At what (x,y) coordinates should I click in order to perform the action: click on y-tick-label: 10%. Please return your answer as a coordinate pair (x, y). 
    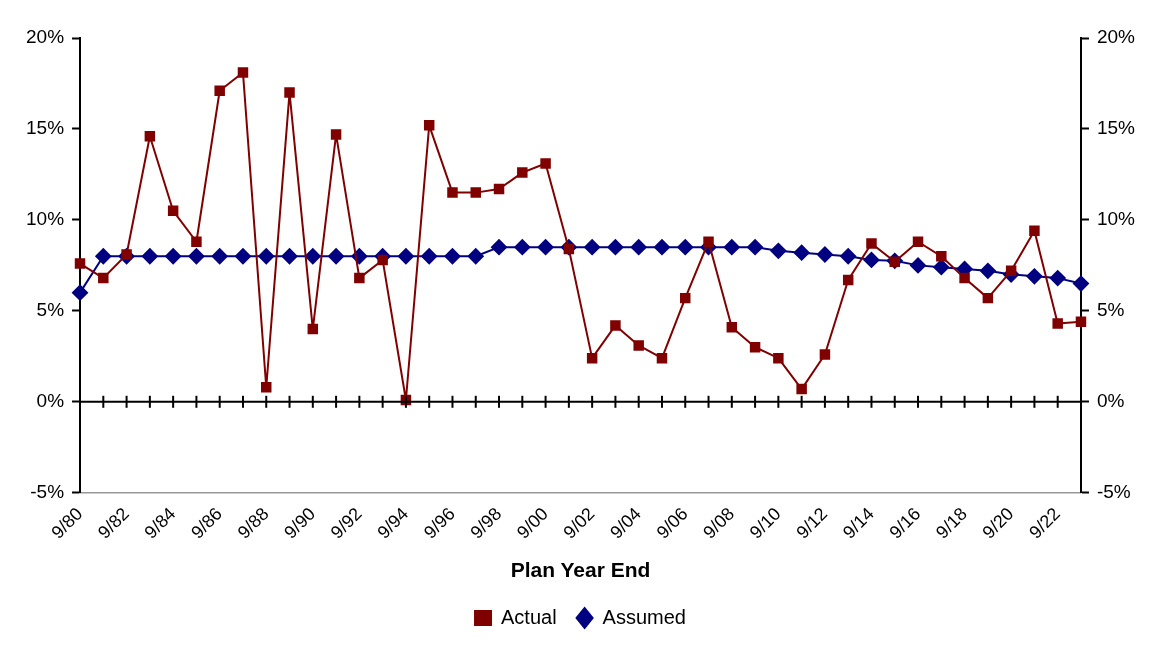
    Looking at the image, I should click on (45, 219).